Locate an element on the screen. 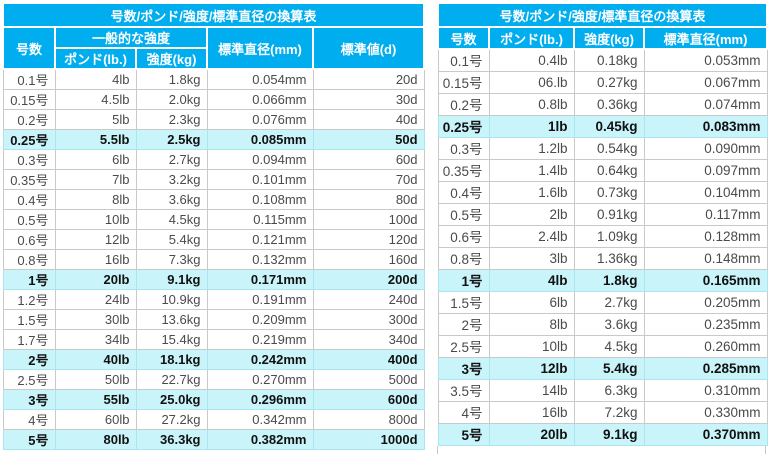 The image size is (768, 454). col-header-diameter: 標準直径(mm) is located at coordinates (705, 38).